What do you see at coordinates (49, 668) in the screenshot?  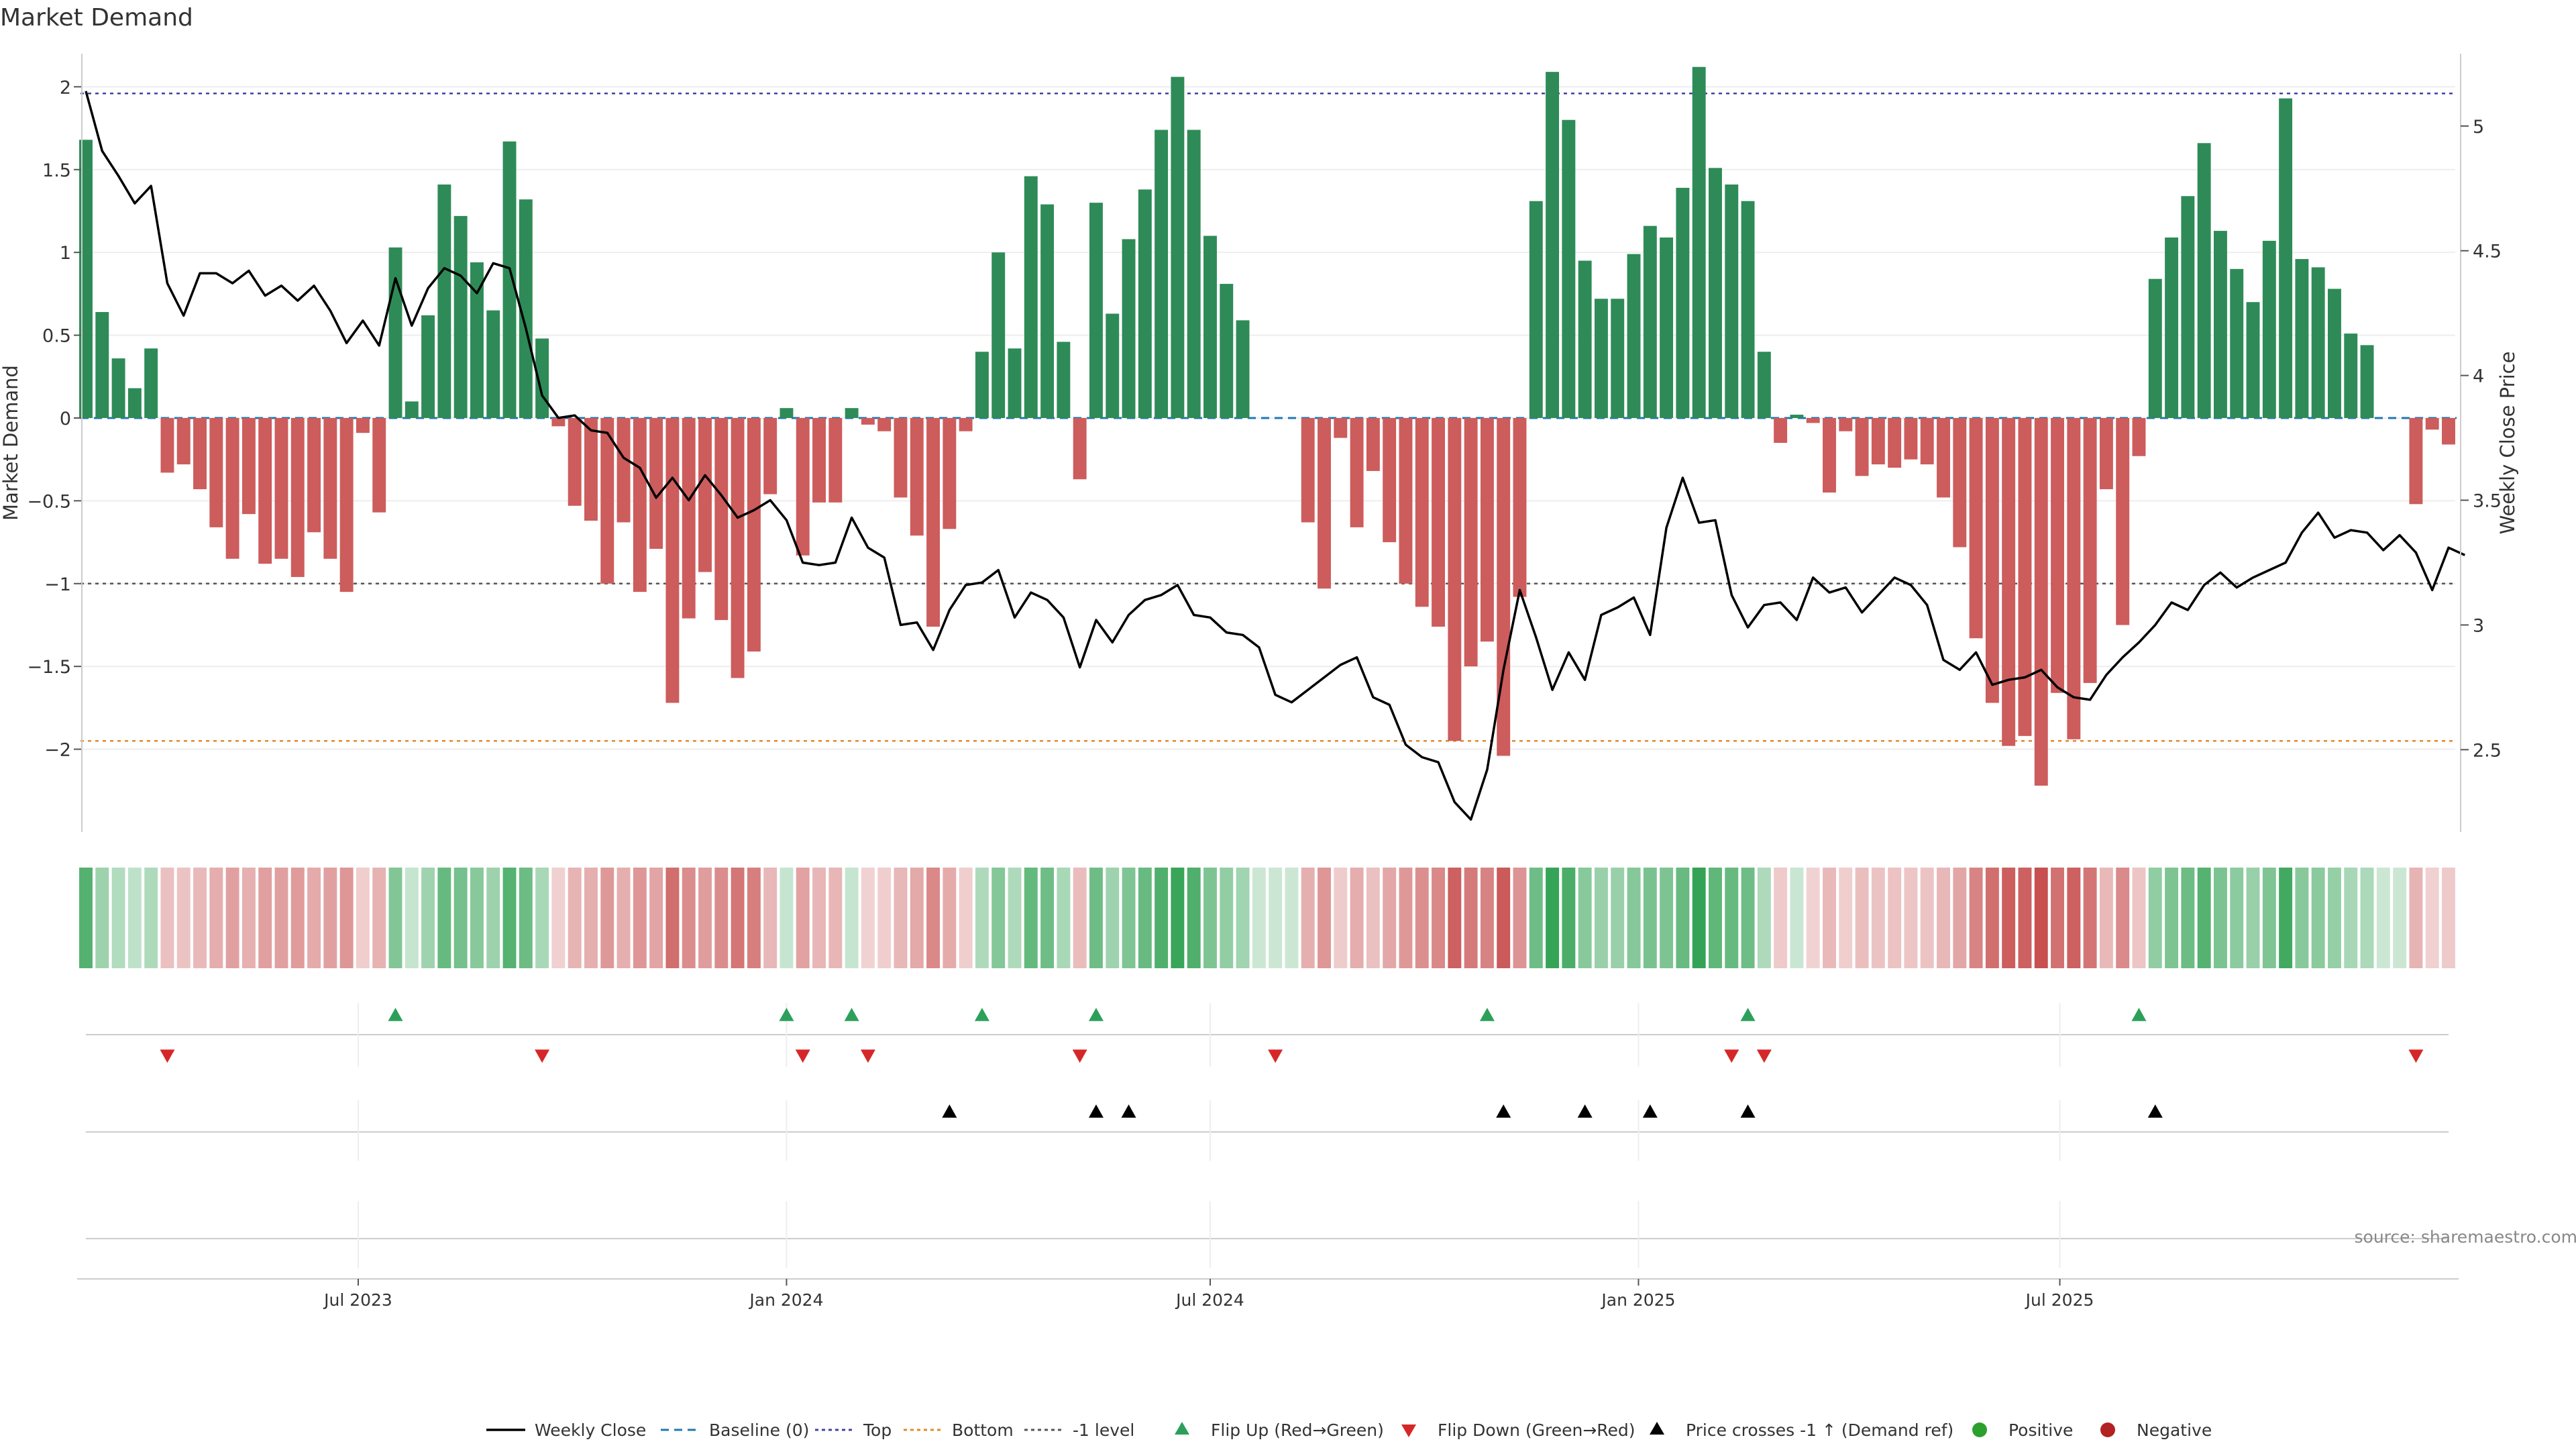 I see `y-tick-label: −1.5` at bounding box center [49, 668].